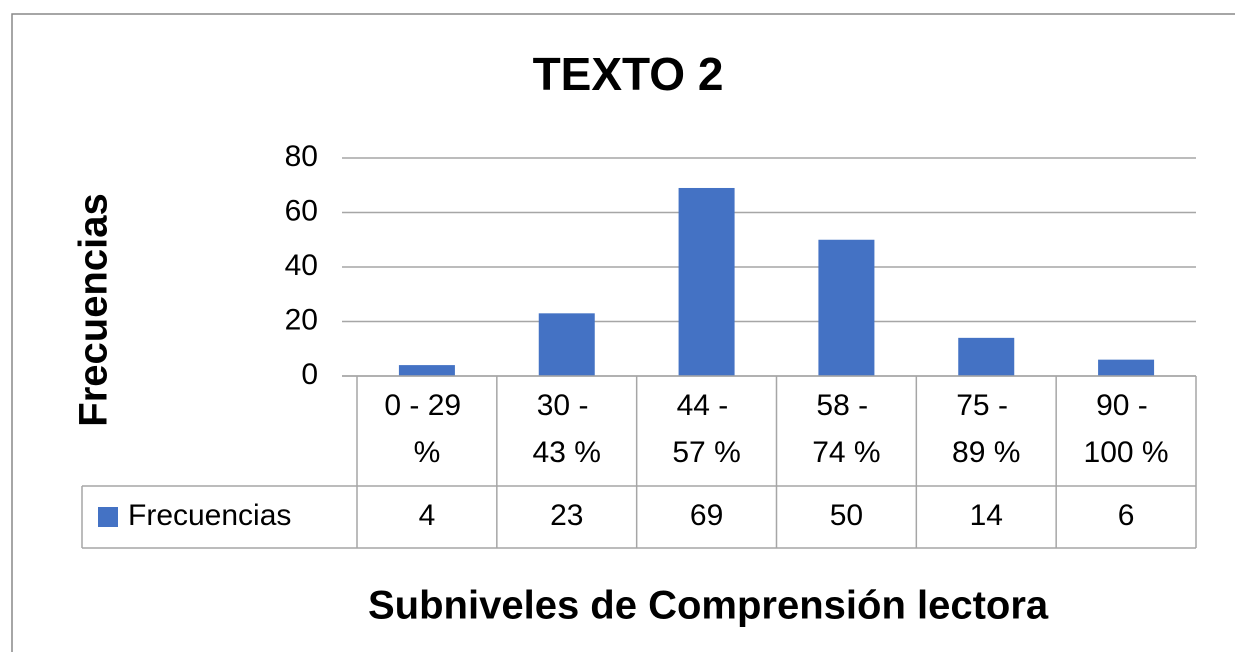 The image size is (1235, 652). Describe the element at coordinates (301, 319) in the screenshot. I see `y-tick-label: 20` at that location.